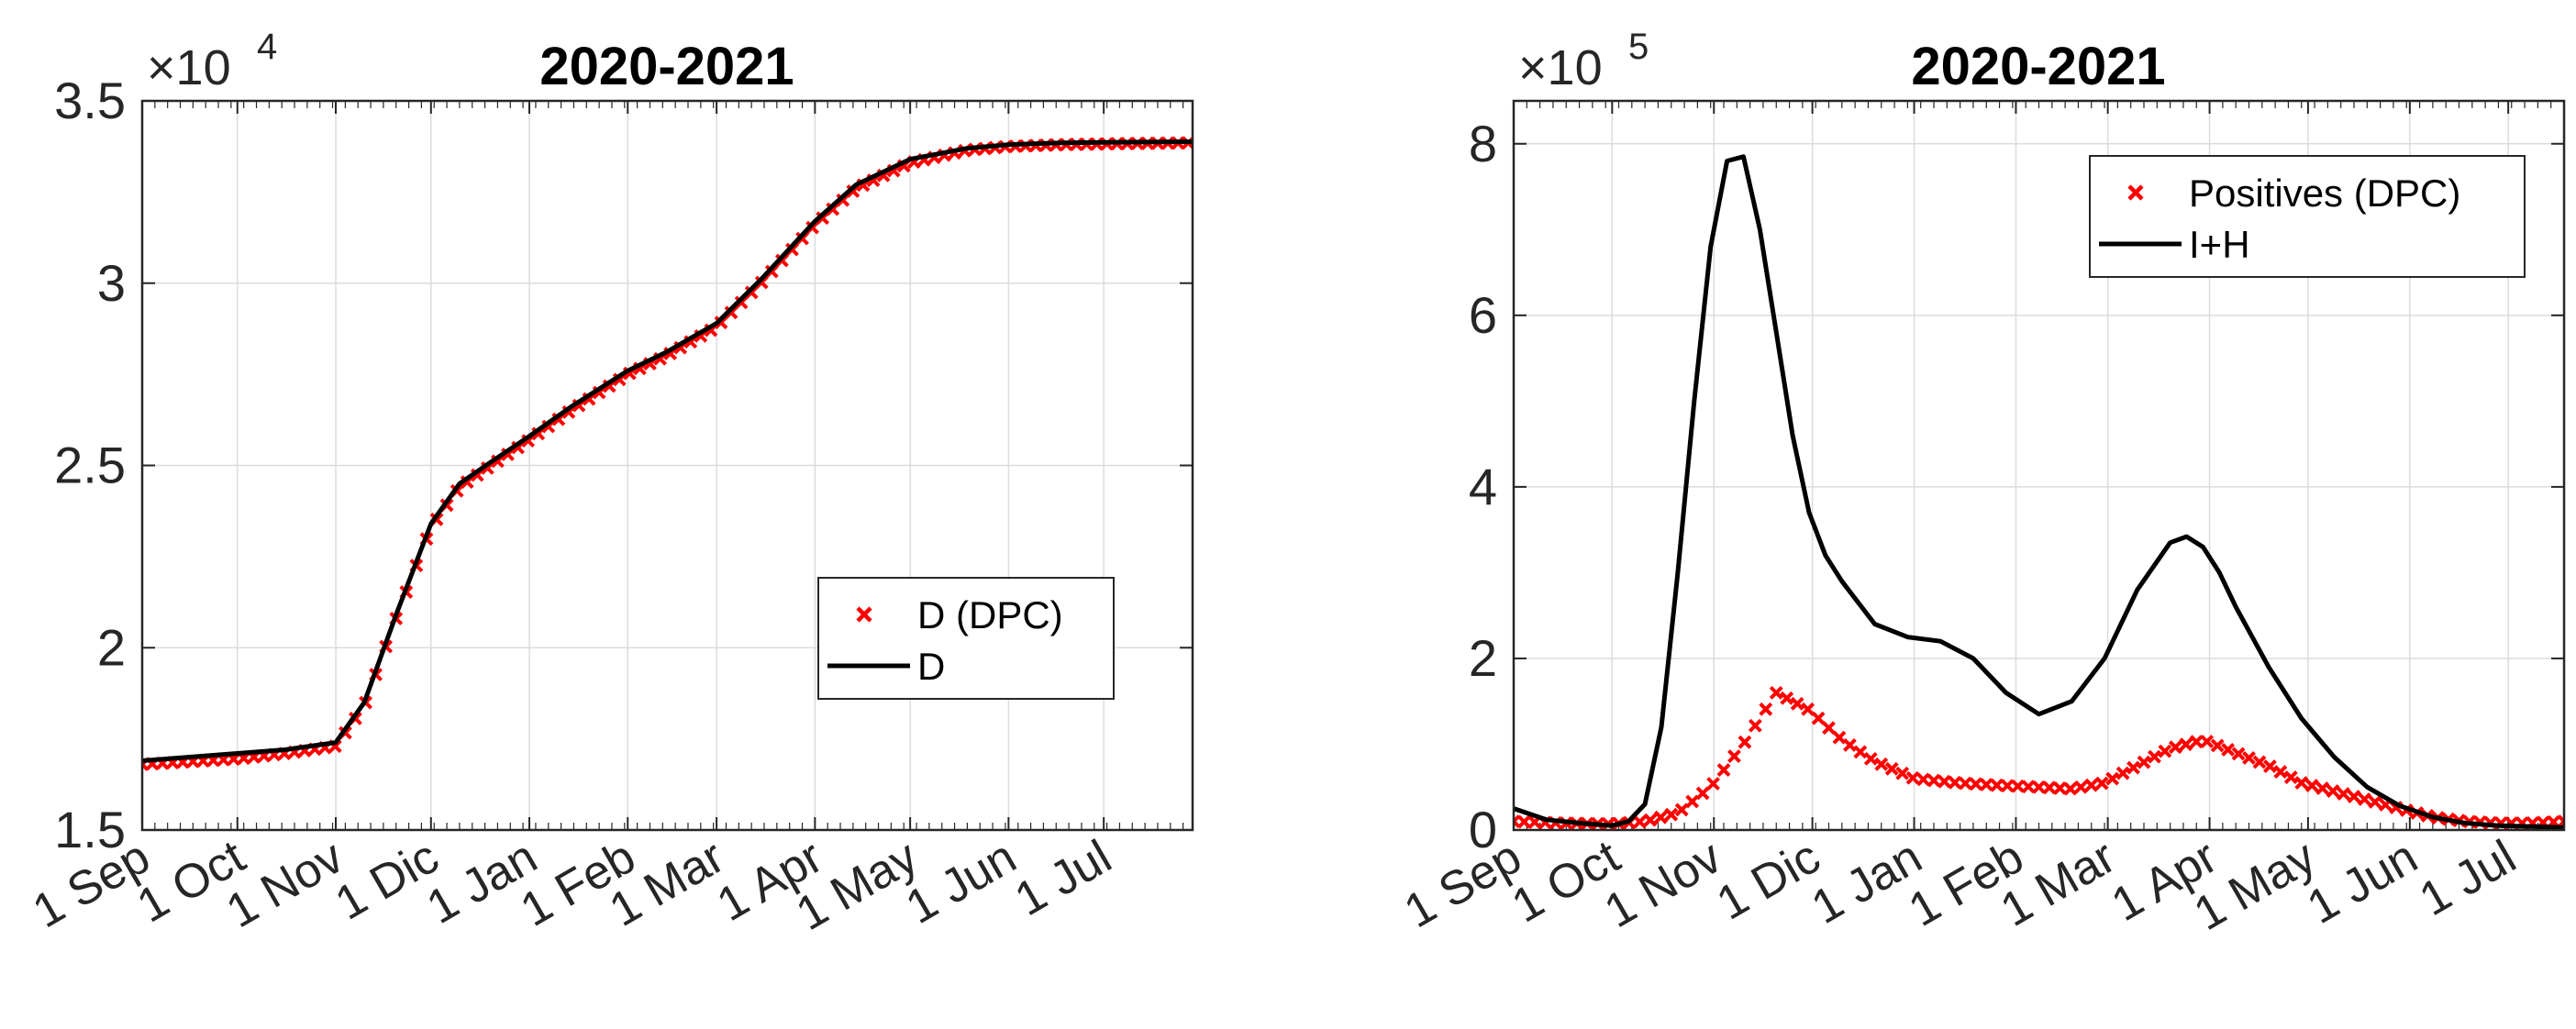 The width and height of the screenshot is (2576, 1029). What do you see at coordinates (1483, 143) in the screenshot?
I see `y-tick-label: 8` at bounding box center [1483, 143].